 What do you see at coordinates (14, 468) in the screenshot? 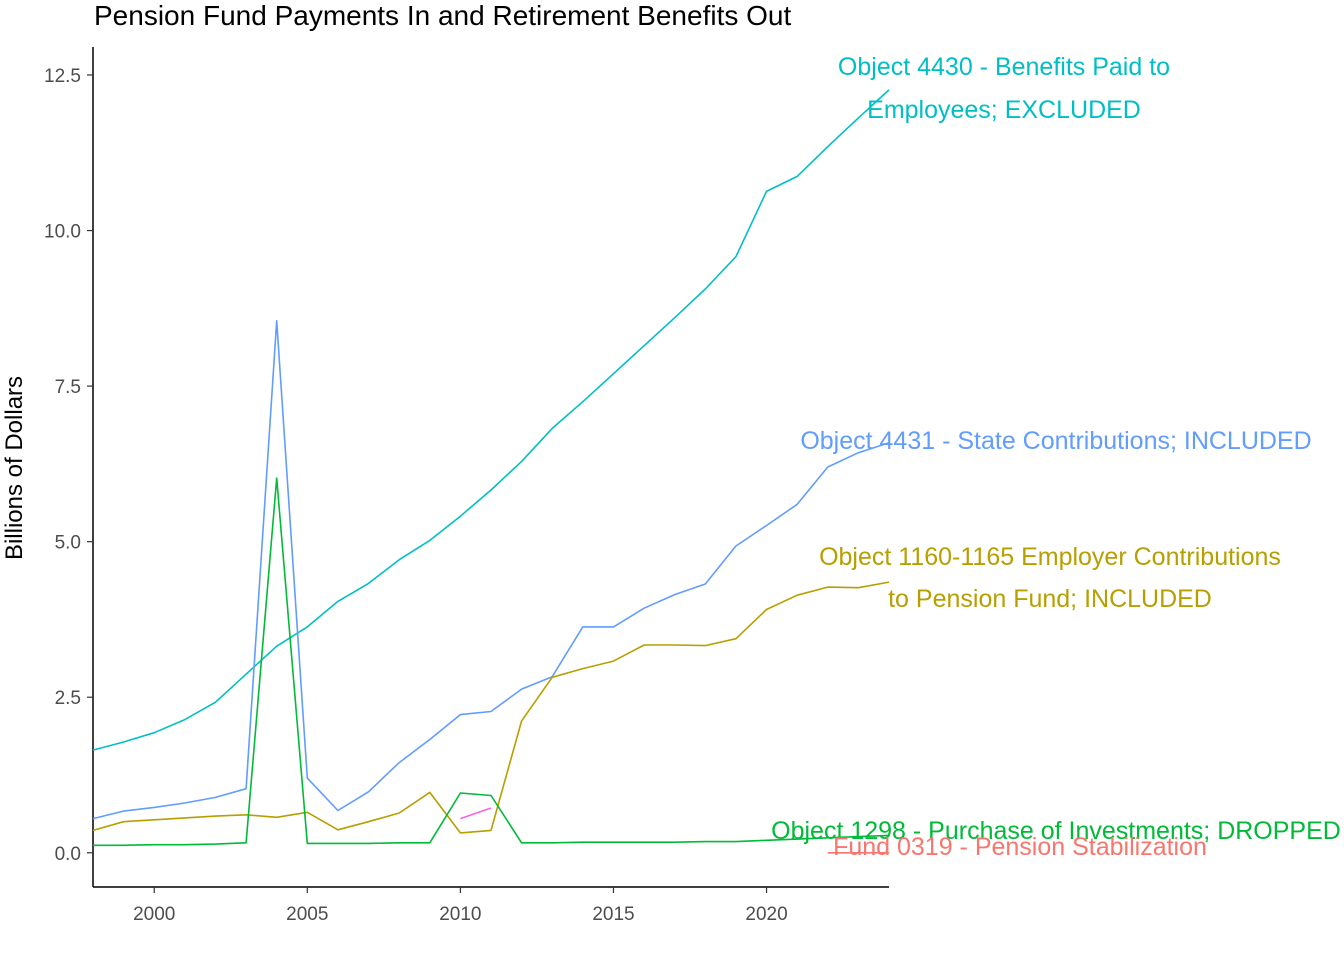
I see `y-axis-label: Billions of Dollars` at bounding box center [14, 468].